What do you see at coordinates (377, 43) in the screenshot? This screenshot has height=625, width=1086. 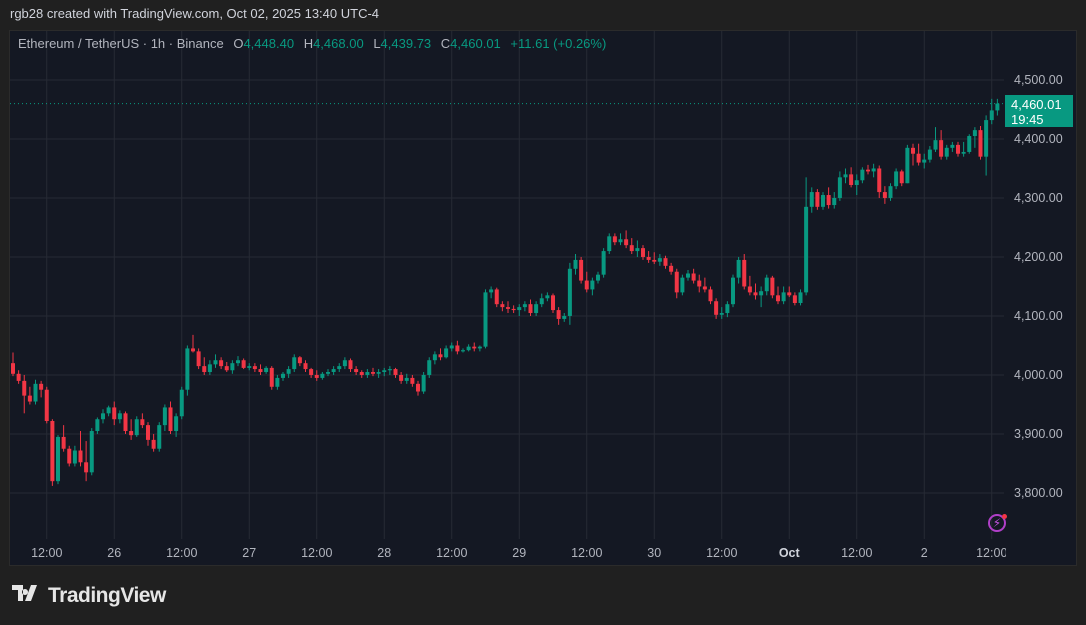 I see `low-label: L` at bounding box center [377, 43].